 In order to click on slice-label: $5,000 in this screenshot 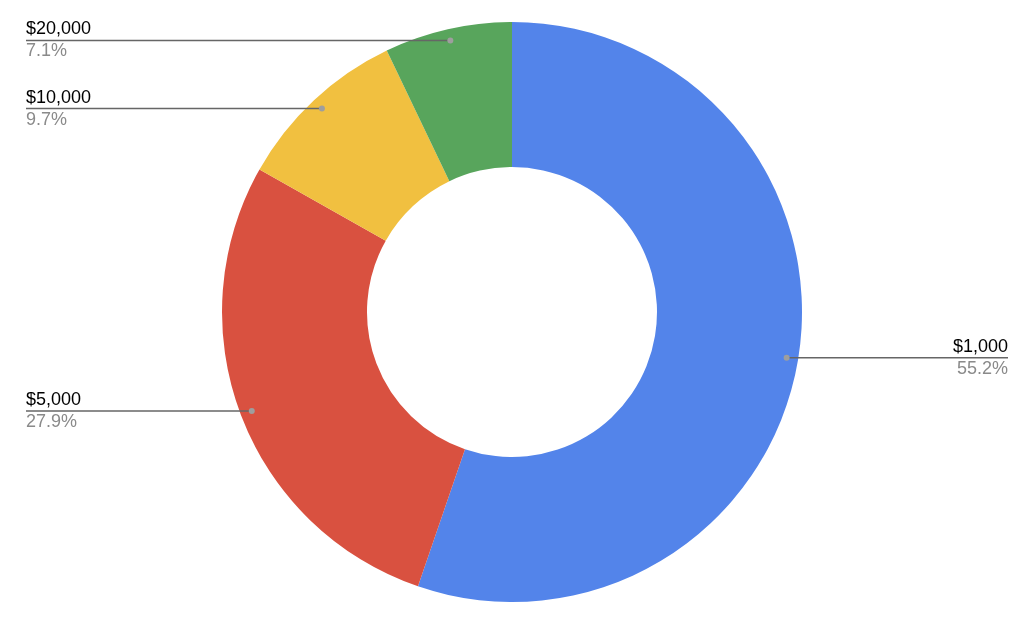, I will do `click(54, 398)`.